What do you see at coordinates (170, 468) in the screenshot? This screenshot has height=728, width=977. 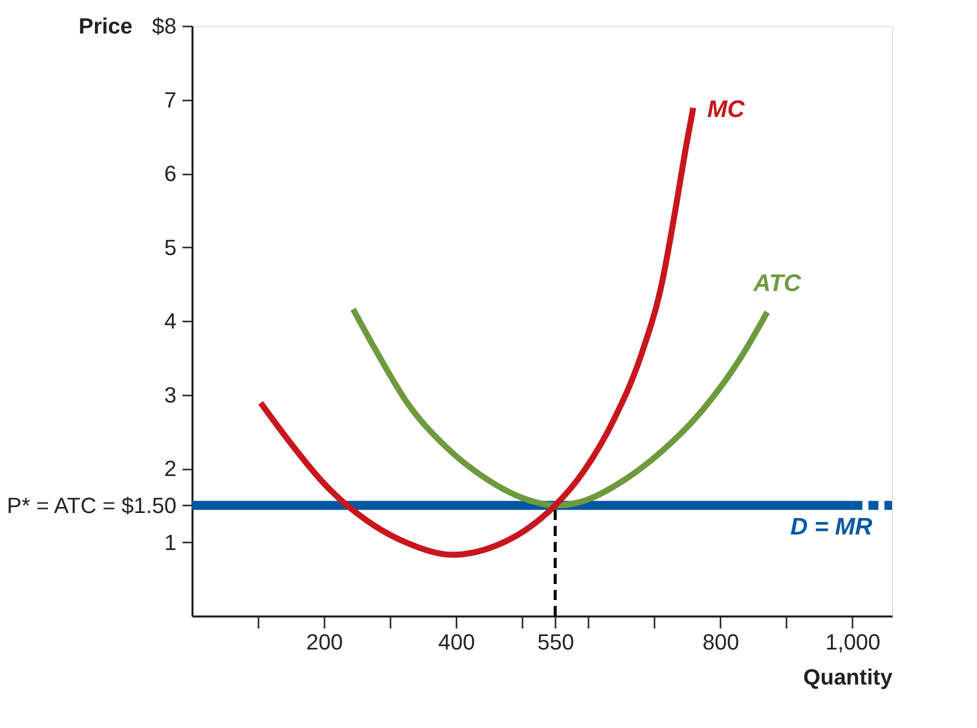 I see `y-tick-label: 2` at bounding box center [170, 468].